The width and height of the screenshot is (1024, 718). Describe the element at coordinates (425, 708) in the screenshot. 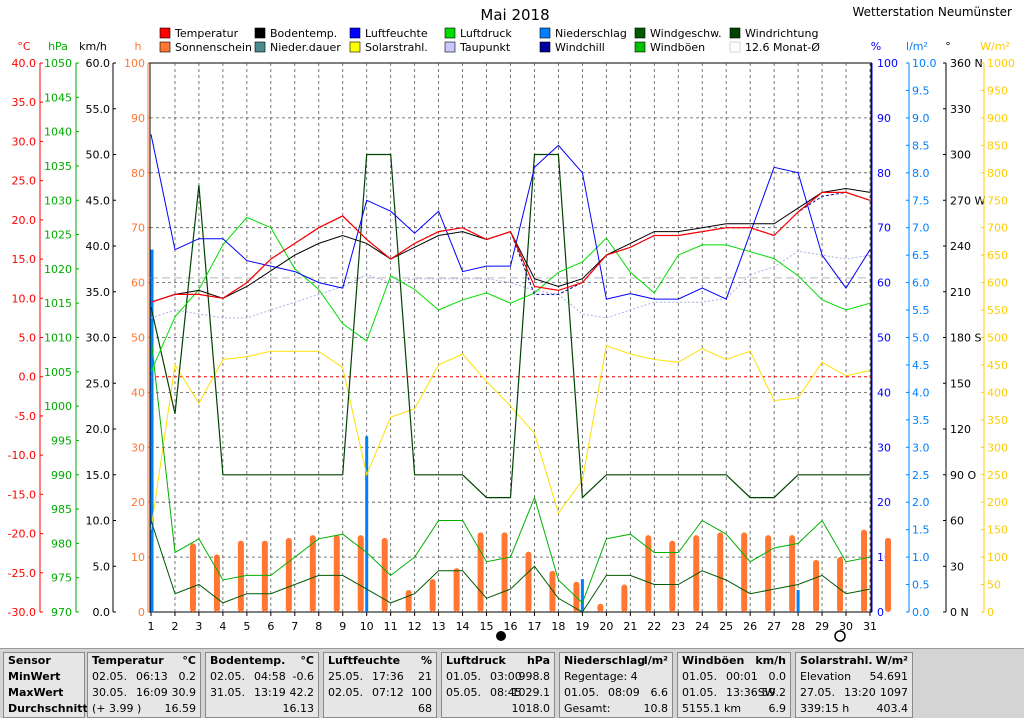

I see `stats-value: 68` at that location.